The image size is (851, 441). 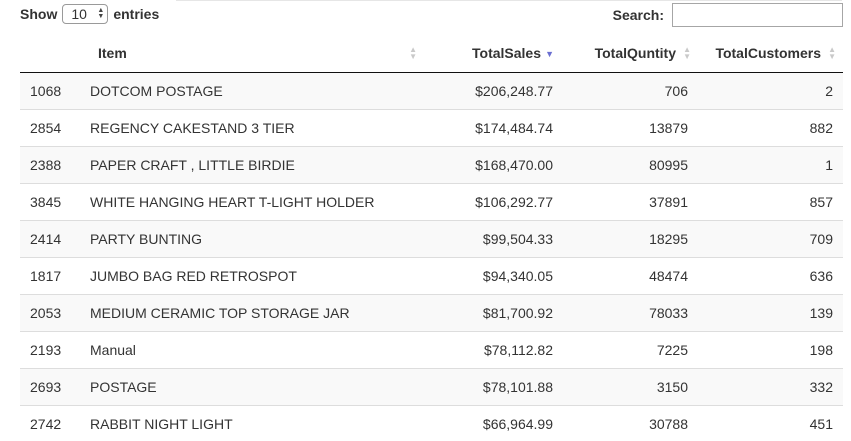 I want to click on select-arrows-icon: ▲ ▼, so click(x=101, y=13).